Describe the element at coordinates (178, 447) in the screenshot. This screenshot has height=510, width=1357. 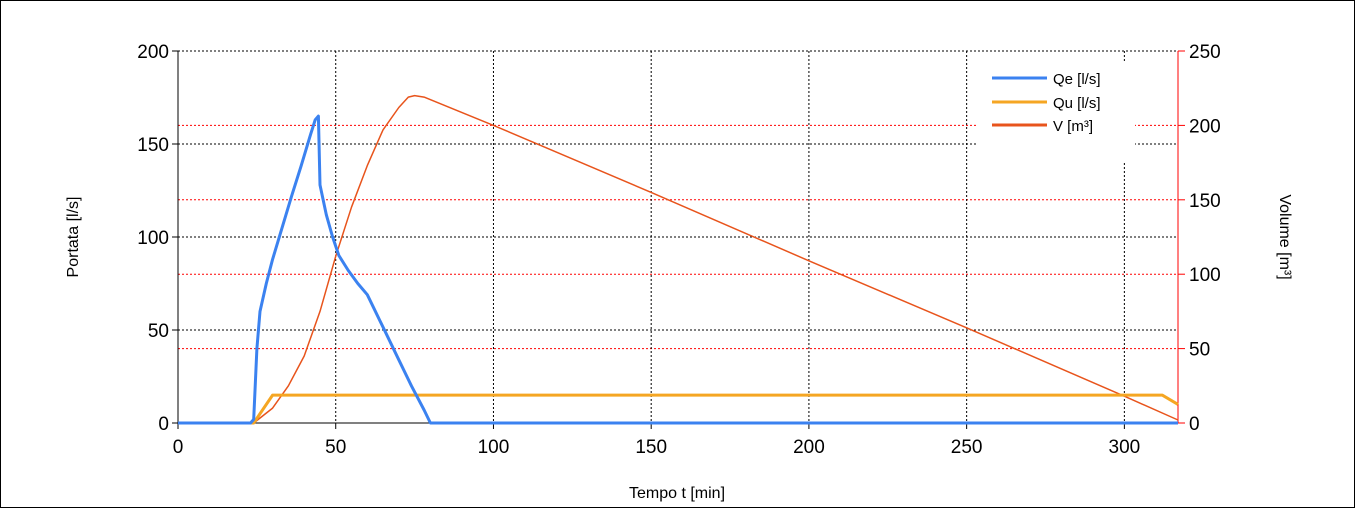
I see `x-tick-label-0: 0` at that location.